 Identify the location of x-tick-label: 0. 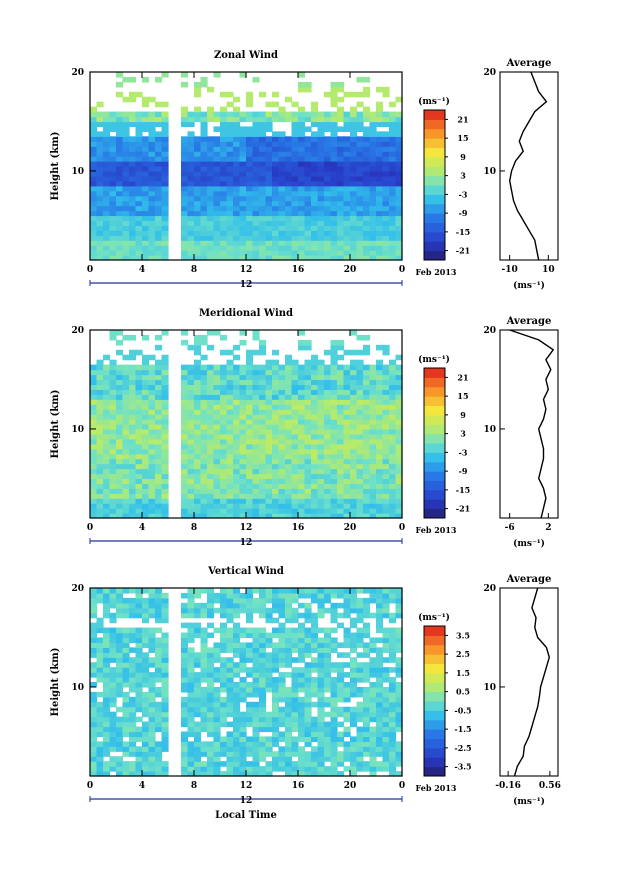
(90, 270).